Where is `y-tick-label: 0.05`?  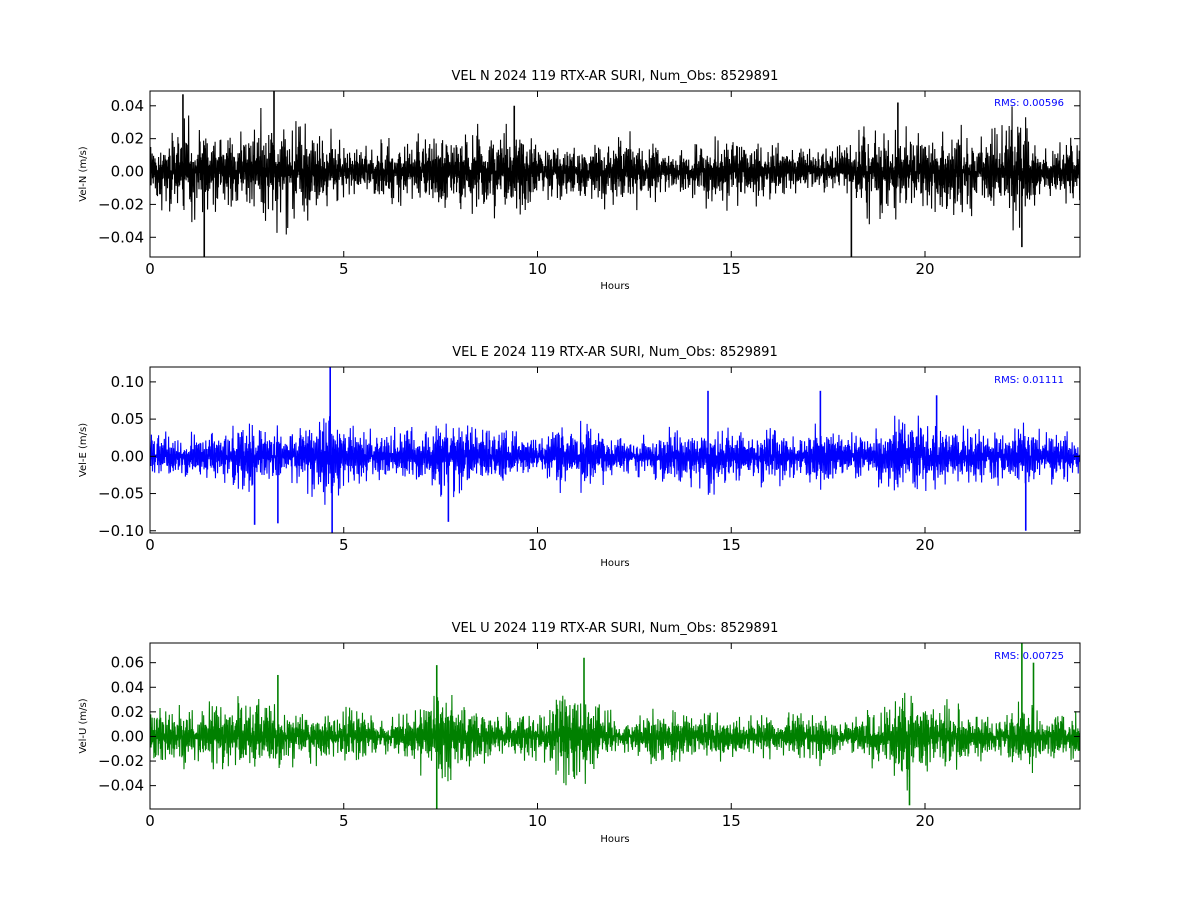
y-tick-label: 0.05 is located at coordinates (127, 419).